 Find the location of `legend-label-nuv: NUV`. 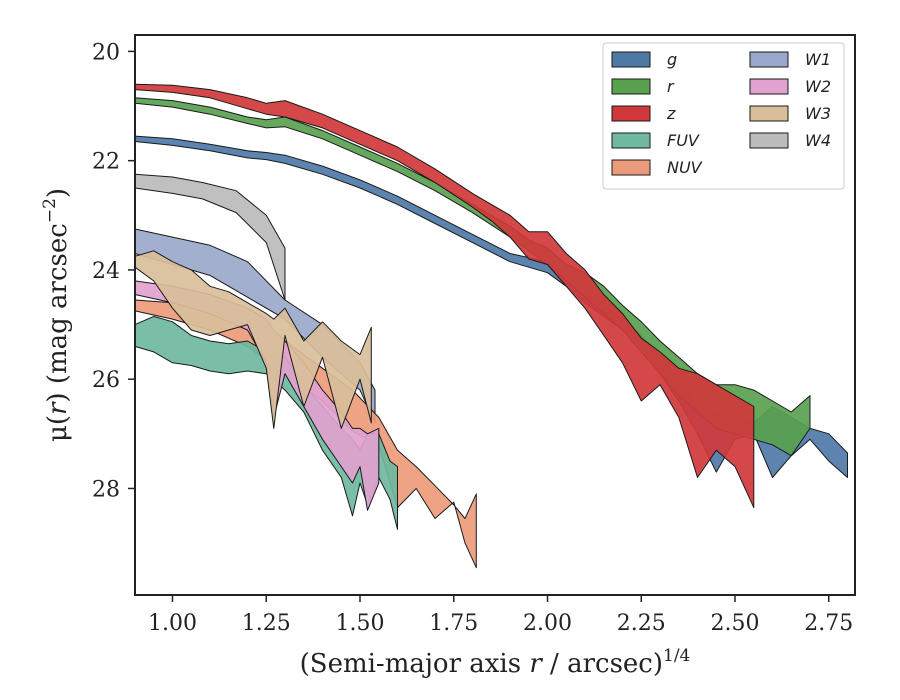

legend-label-nuv: NUV is located at coordinates (685, 167).